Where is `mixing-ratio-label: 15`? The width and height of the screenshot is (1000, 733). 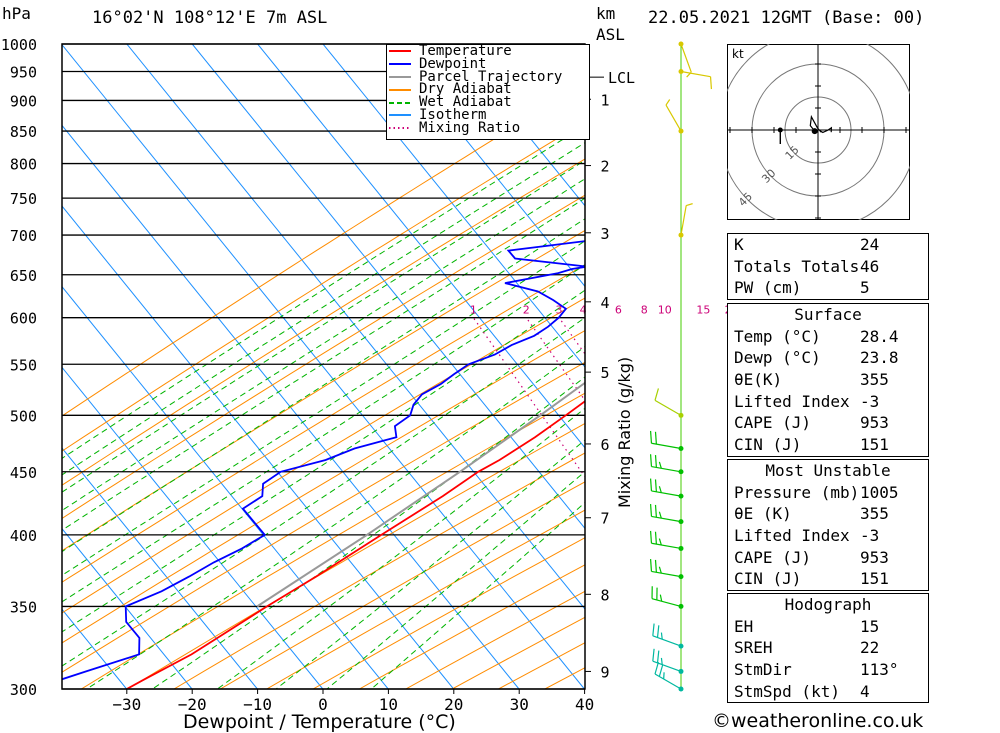
mixing-ratio-label: 15 is located at coordinates (703, 310).